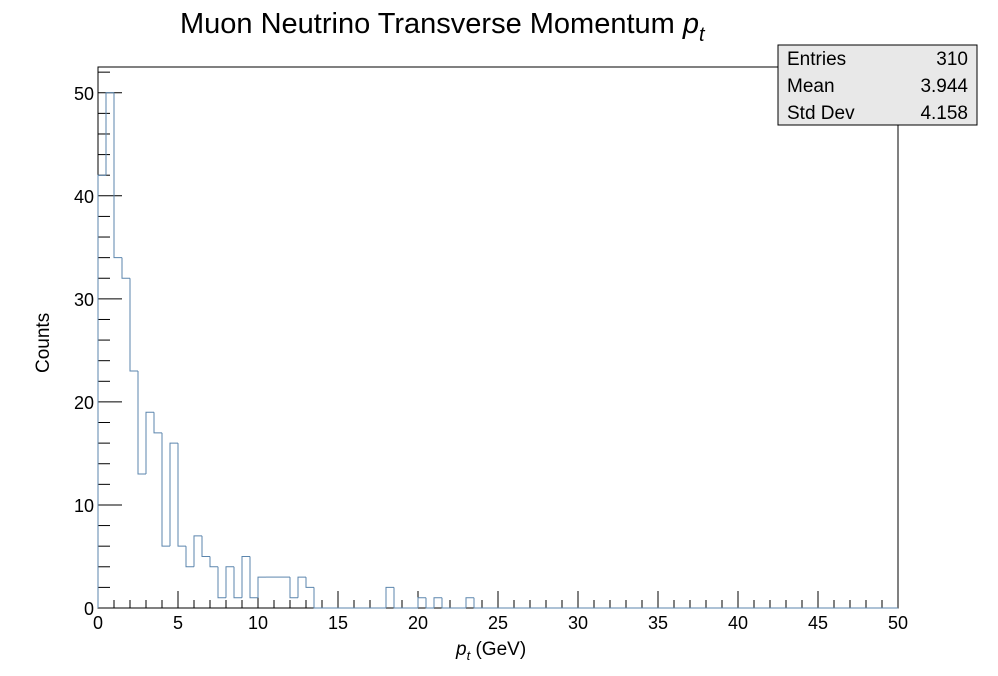 The width and height of the screenshot is (998, 676). I want to click on x-tick-label: 50, so click(898, 623).